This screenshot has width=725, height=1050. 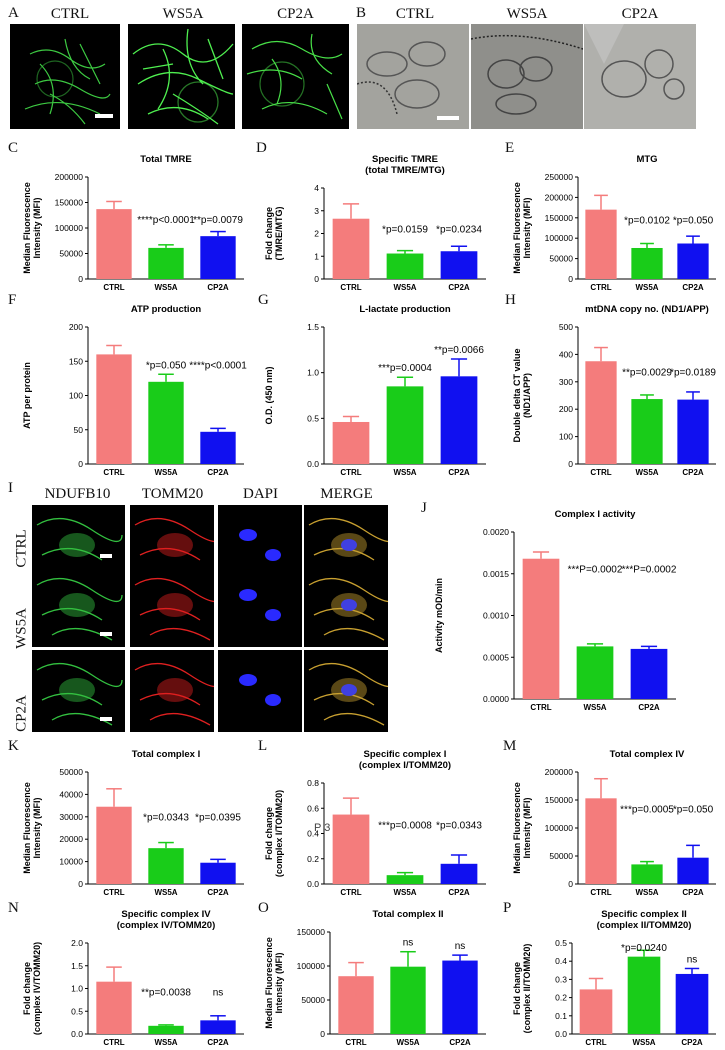 I want to click on y-tick-label: 1.0, so click(x=77, y=989).